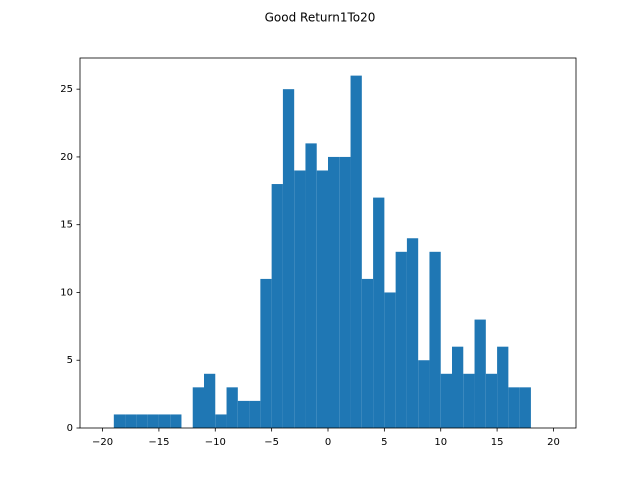 The image size is (640, 480). What do you see at coordinates (553, 442) in the screenshot?
I see `x-tick-label: 20` at bounding box center [553, 442].